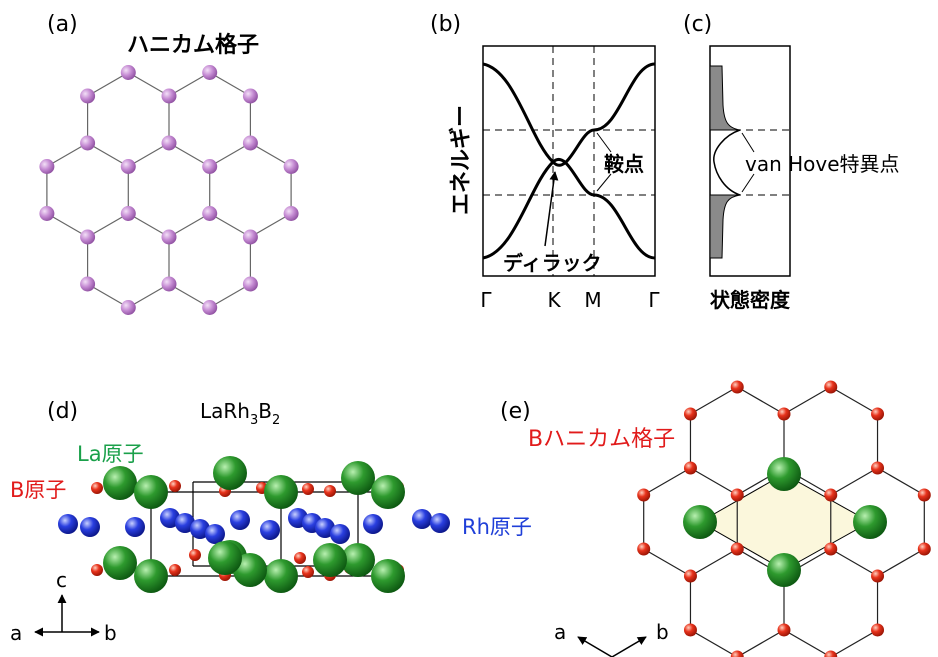 The height and width of the screenshot is (657, 938). Describe the element at coordinates (515, 411) in the screenshot. I see `panel-e-label: (e)` at that location.